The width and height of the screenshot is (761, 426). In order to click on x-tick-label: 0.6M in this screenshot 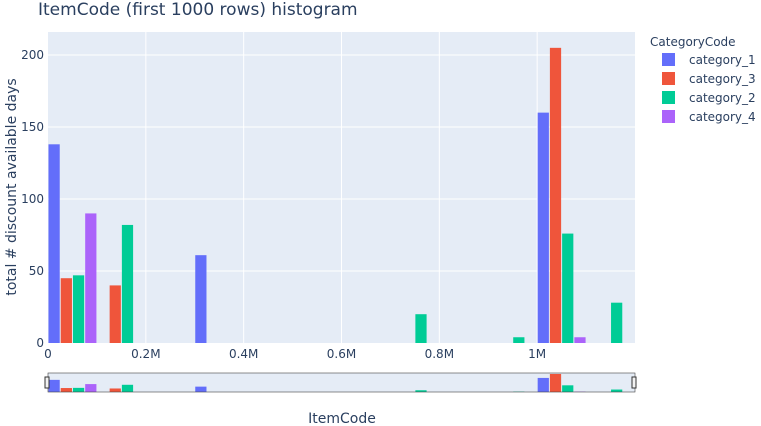, I will do `click(341, 354)`.